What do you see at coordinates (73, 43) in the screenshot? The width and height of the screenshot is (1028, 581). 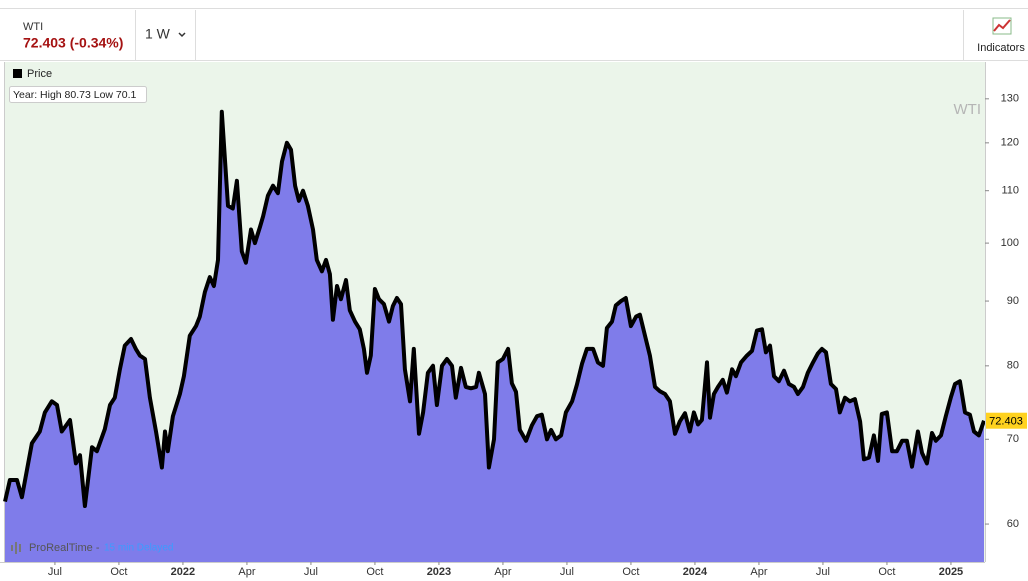 I see `quote: 72.403 (-0.34%)` at bounding box center [73, 43].